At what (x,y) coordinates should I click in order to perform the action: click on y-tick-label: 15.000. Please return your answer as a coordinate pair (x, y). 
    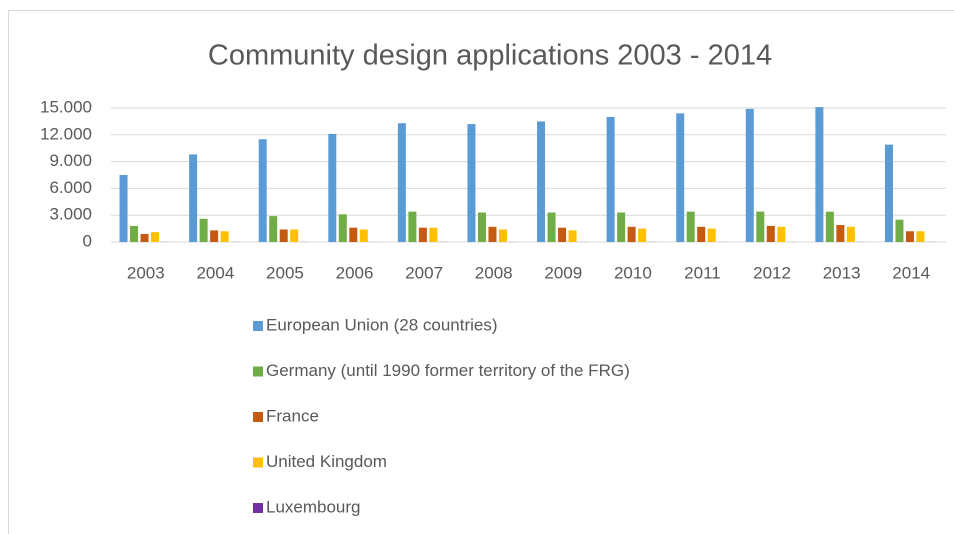
    Looking at the image, I should click on (66, 106).